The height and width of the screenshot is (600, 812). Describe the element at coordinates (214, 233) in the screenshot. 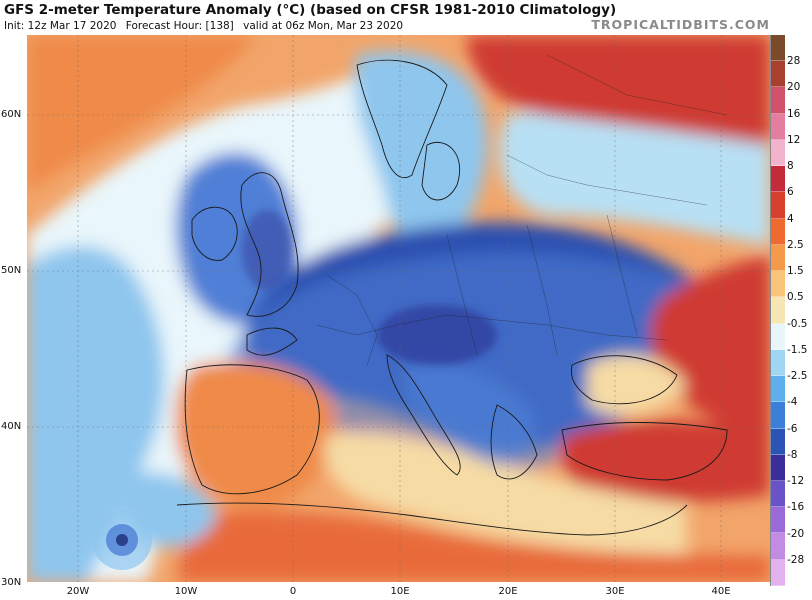

I see `ireland-outline` at that location.